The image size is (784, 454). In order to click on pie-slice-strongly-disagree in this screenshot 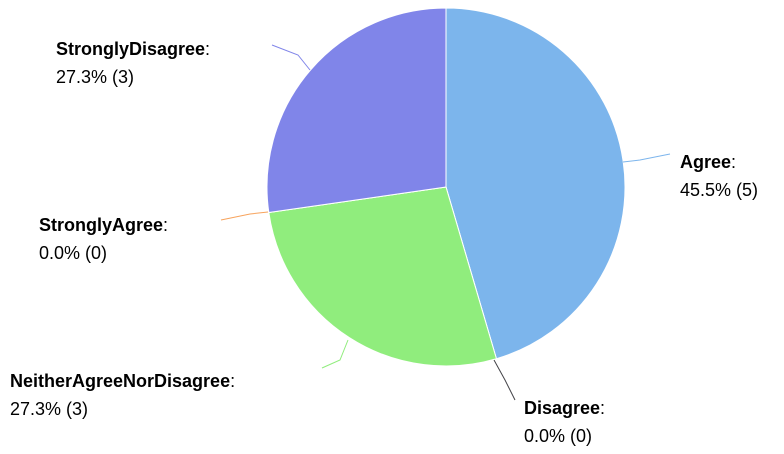, I will do `click(356, 110)`.